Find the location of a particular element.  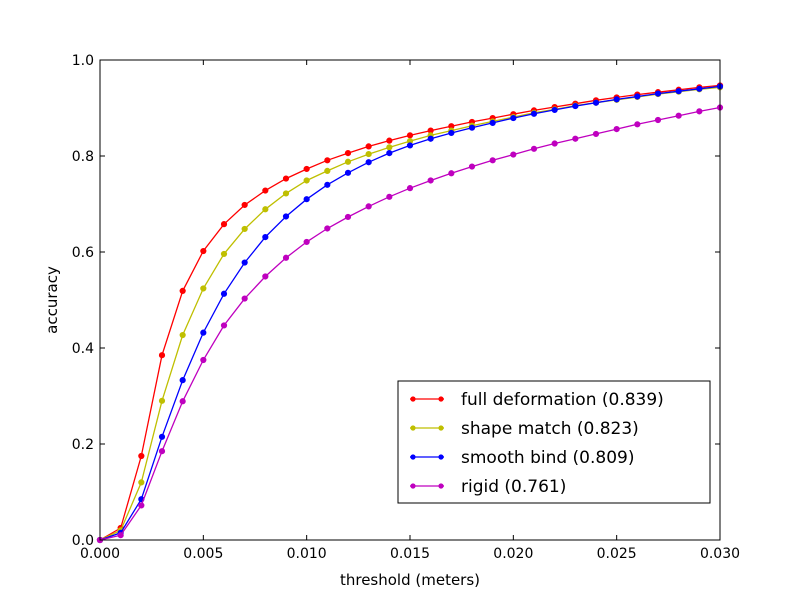

y-tick-label: 0.2 is located at coordinates (83, 445).